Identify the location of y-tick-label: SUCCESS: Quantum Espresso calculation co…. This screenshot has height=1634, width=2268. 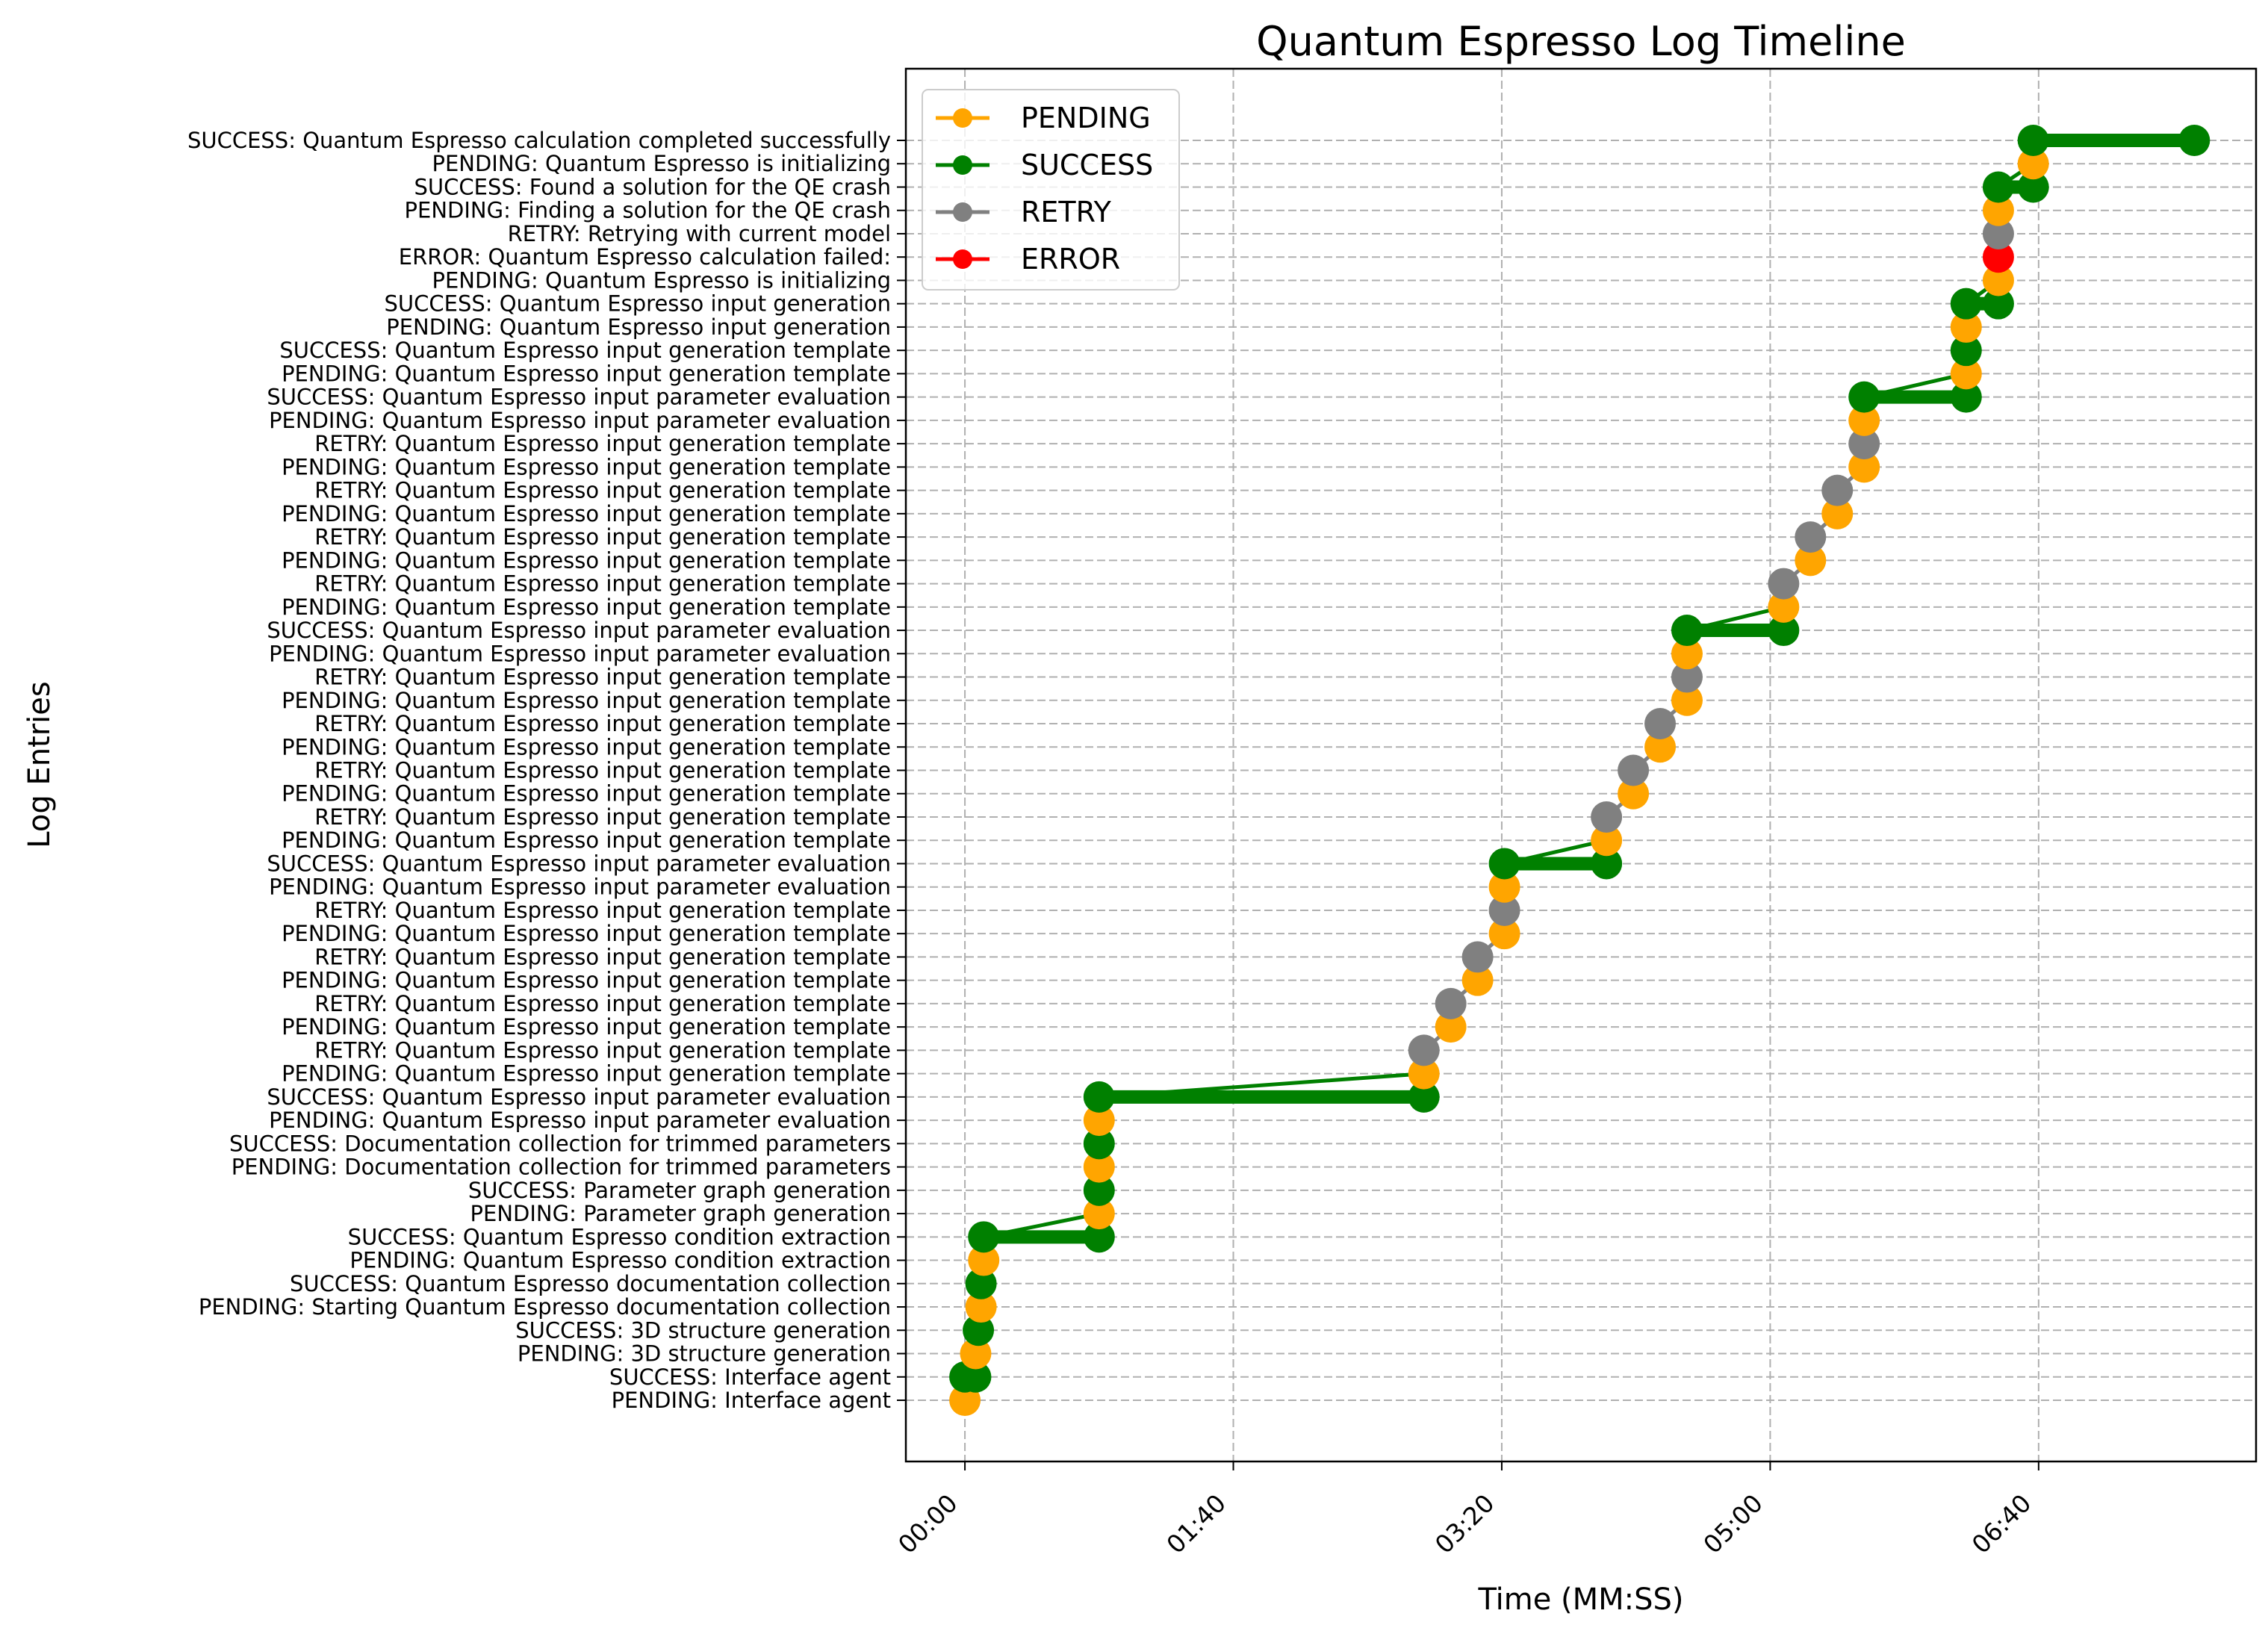
(539, 140).